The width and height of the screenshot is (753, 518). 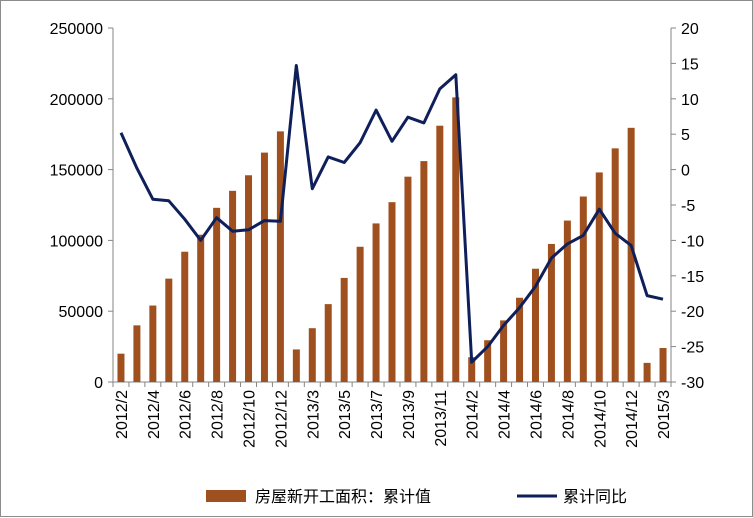 I want to click on x-tick-label: 2015/3, so click(x=664, y=414).